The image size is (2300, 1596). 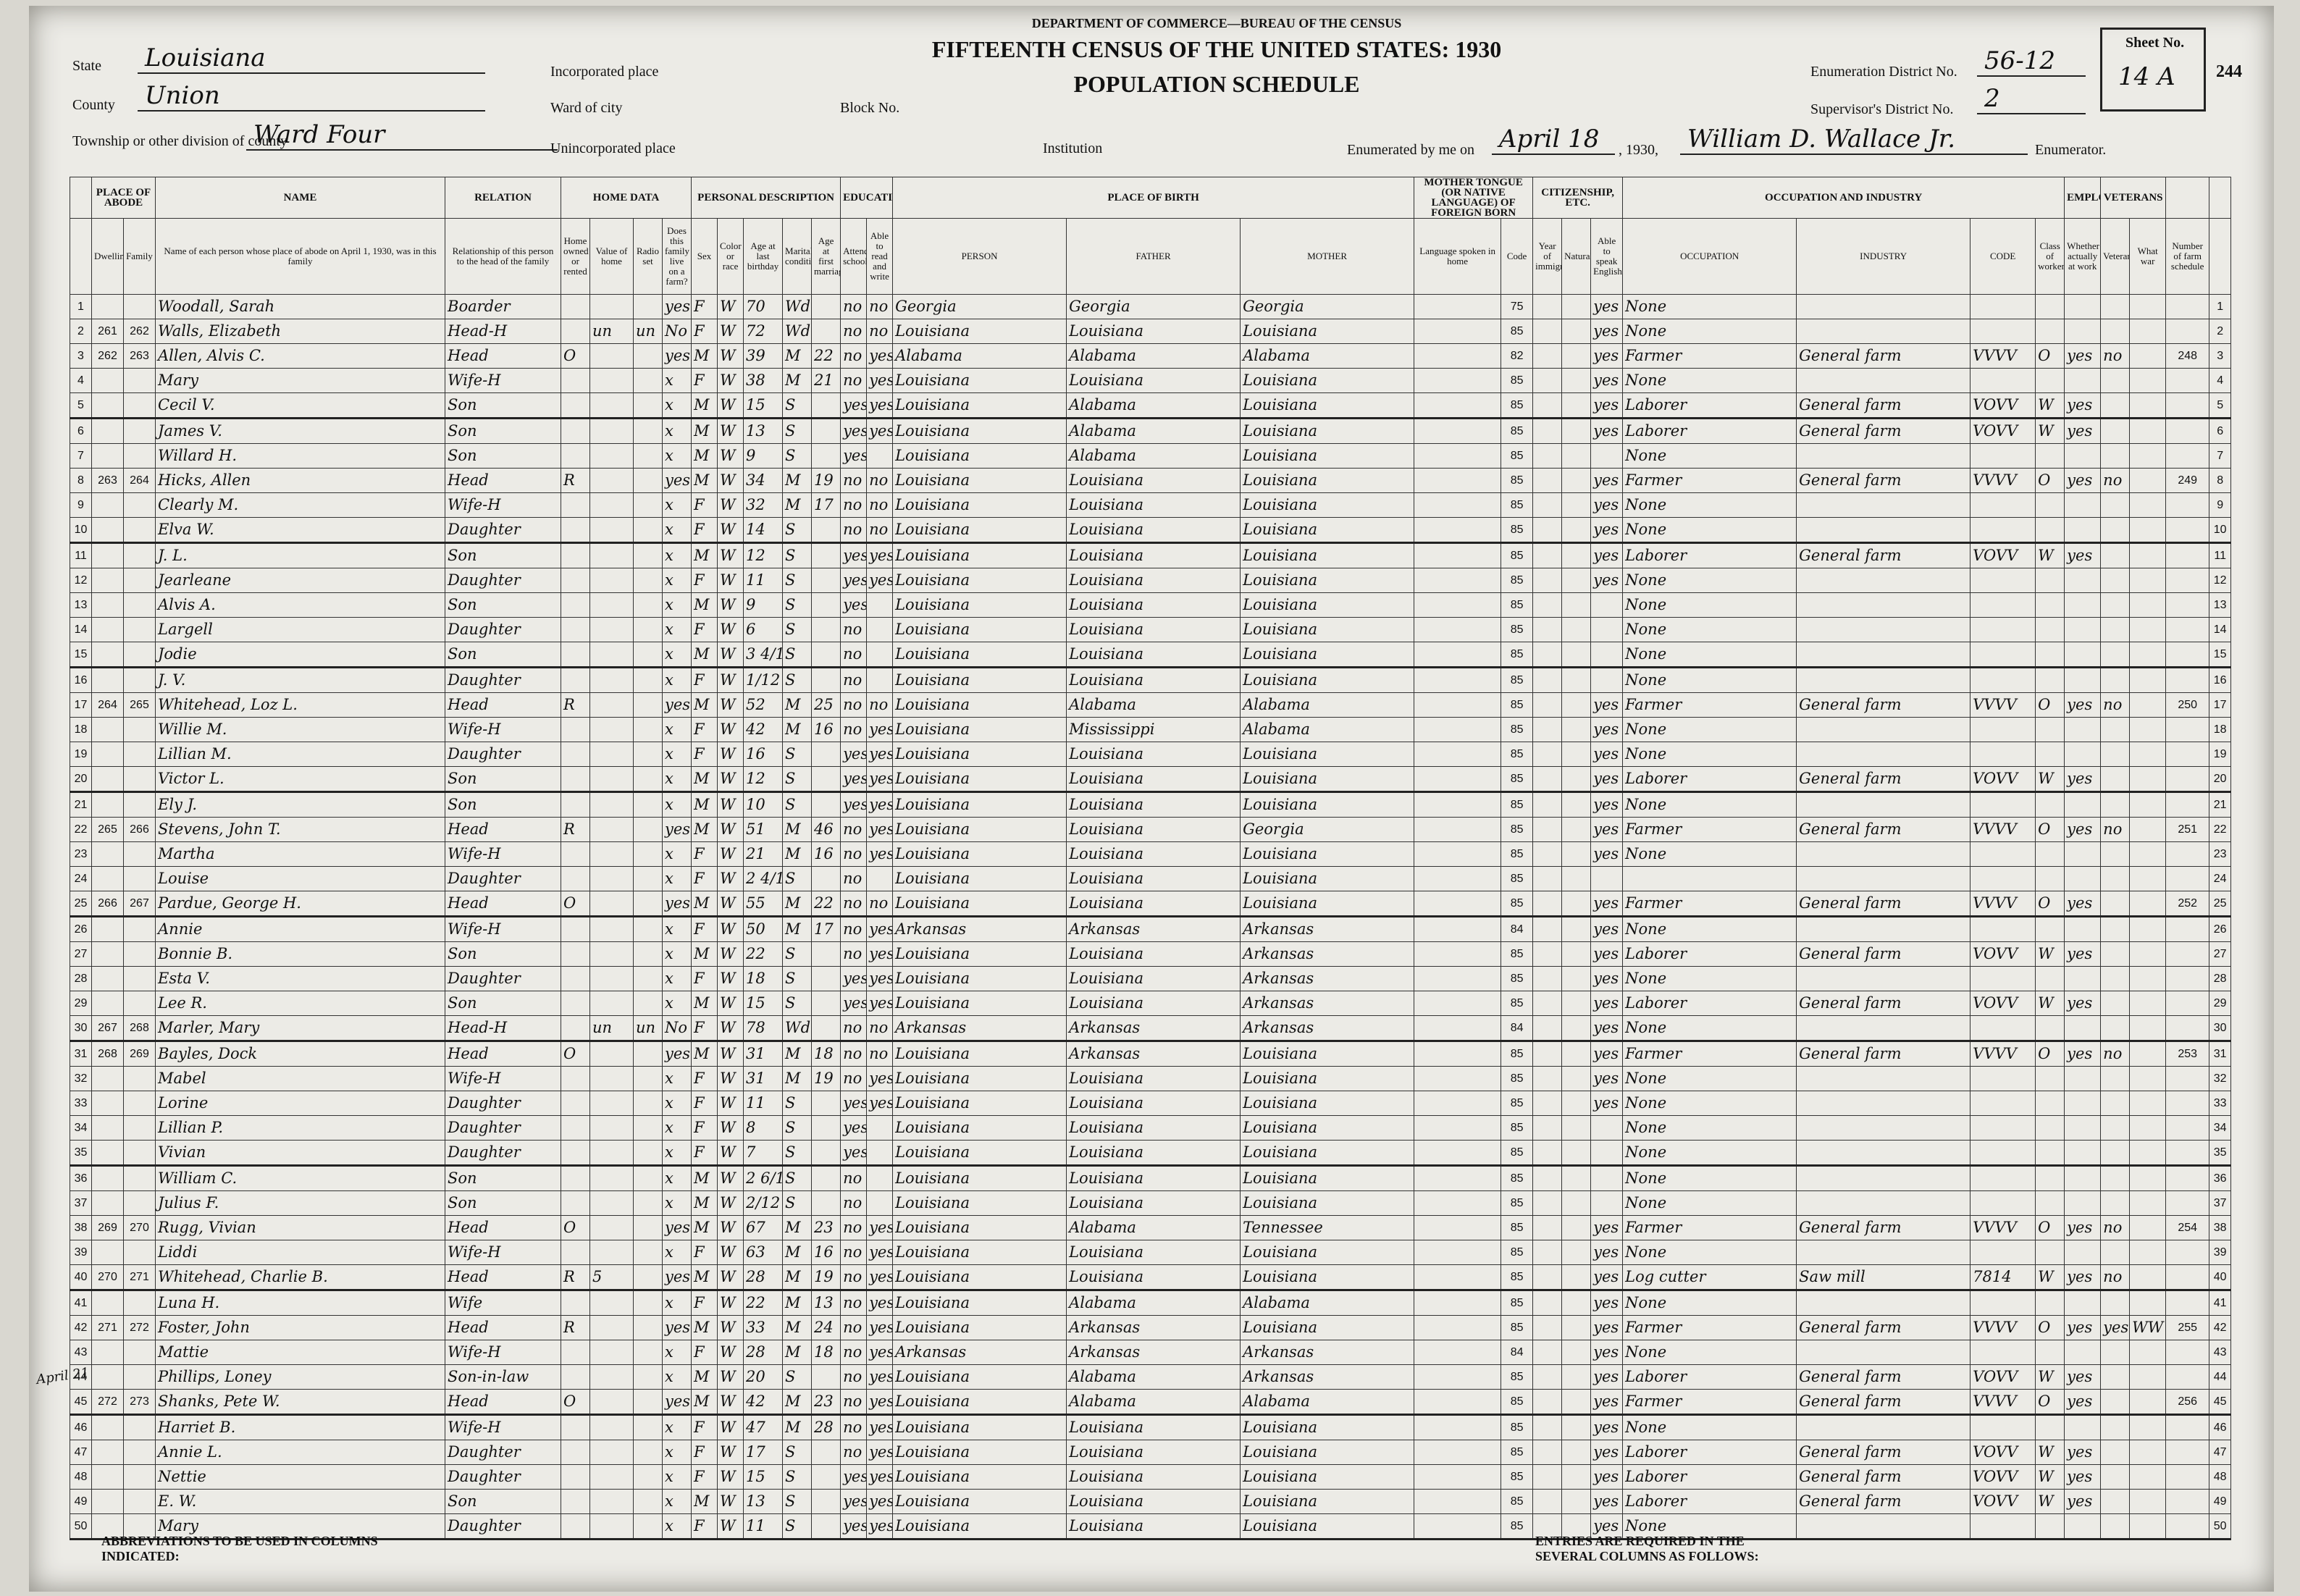 I want to click on name: Shanks, Pete W., so click(x=300, y=1402).